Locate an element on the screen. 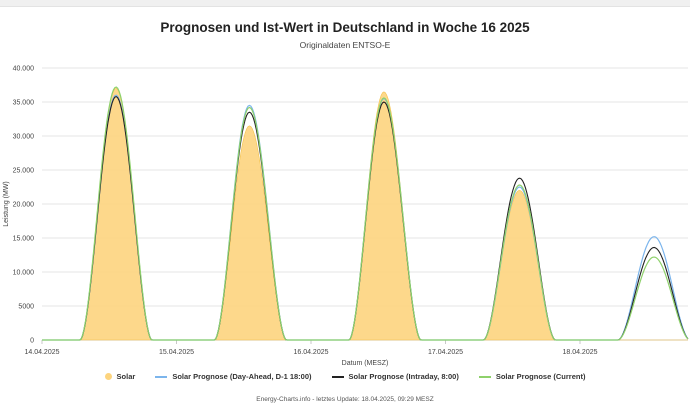 The width and height of the screenshot is (690, 407). top-bar is located at coordinates (345, 3).